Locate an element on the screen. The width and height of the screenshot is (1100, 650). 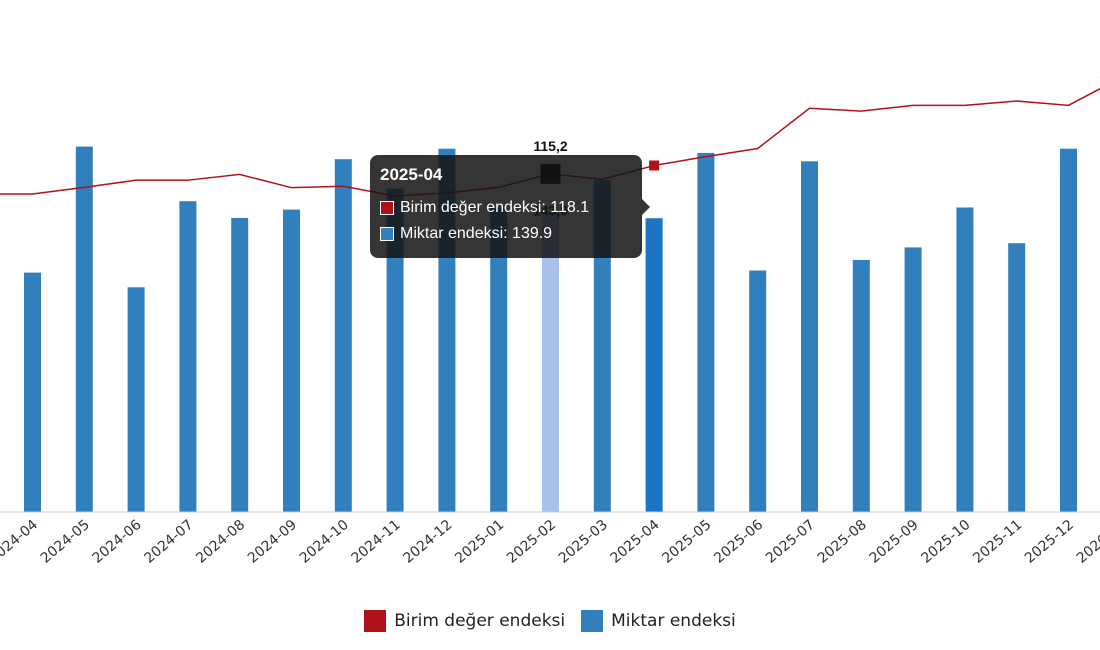
tooltip-row-unit-value: Birim değer endeksi: 118.1 is located at coordinates (506, 208).